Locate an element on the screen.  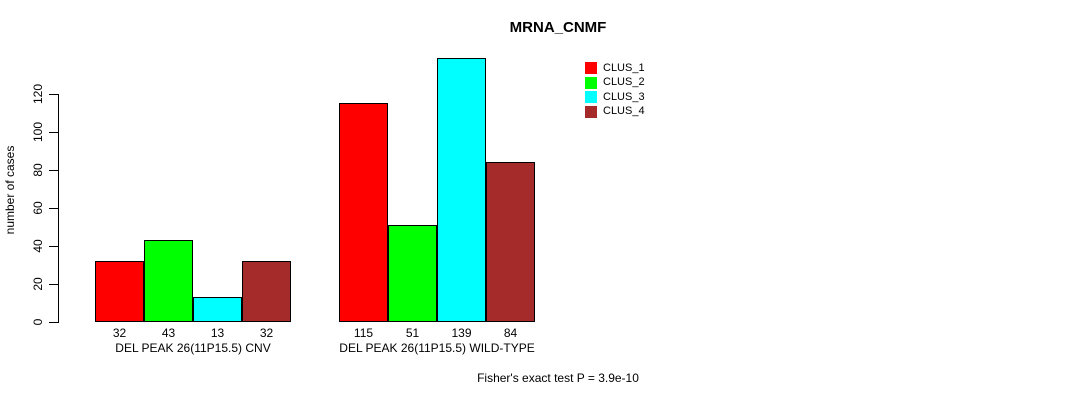
bar-value-label: 115 is located at coordinates (363, 333).